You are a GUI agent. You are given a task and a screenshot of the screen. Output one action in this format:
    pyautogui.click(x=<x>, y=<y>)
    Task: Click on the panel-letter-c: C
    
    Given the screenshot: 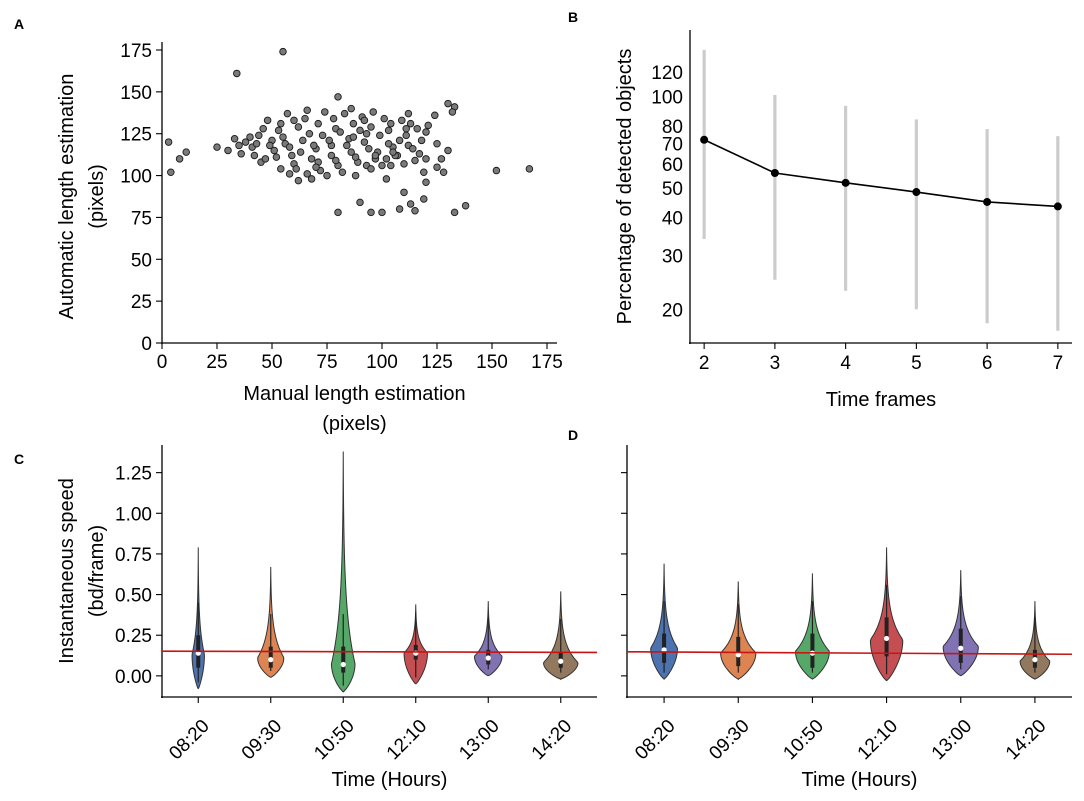 What is the action you would take?
    pyautogui.click(x=19, y=459)
    